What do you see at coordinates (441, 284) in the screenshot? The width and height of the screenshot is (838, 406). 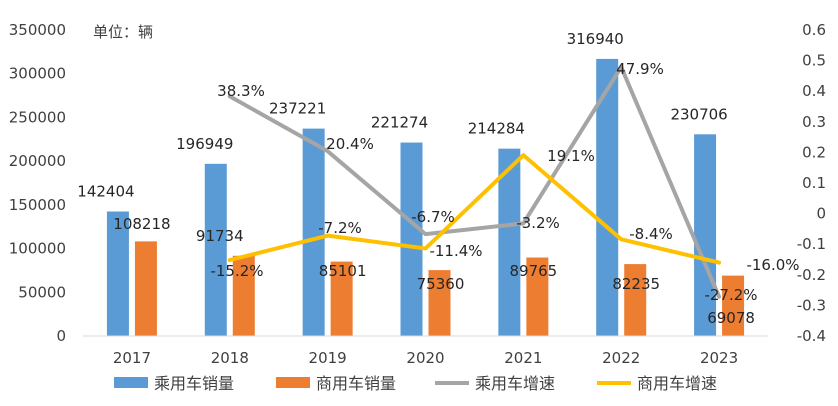 I see `data-label-commercial-sales: 75360` at bounding box center [441, 284].